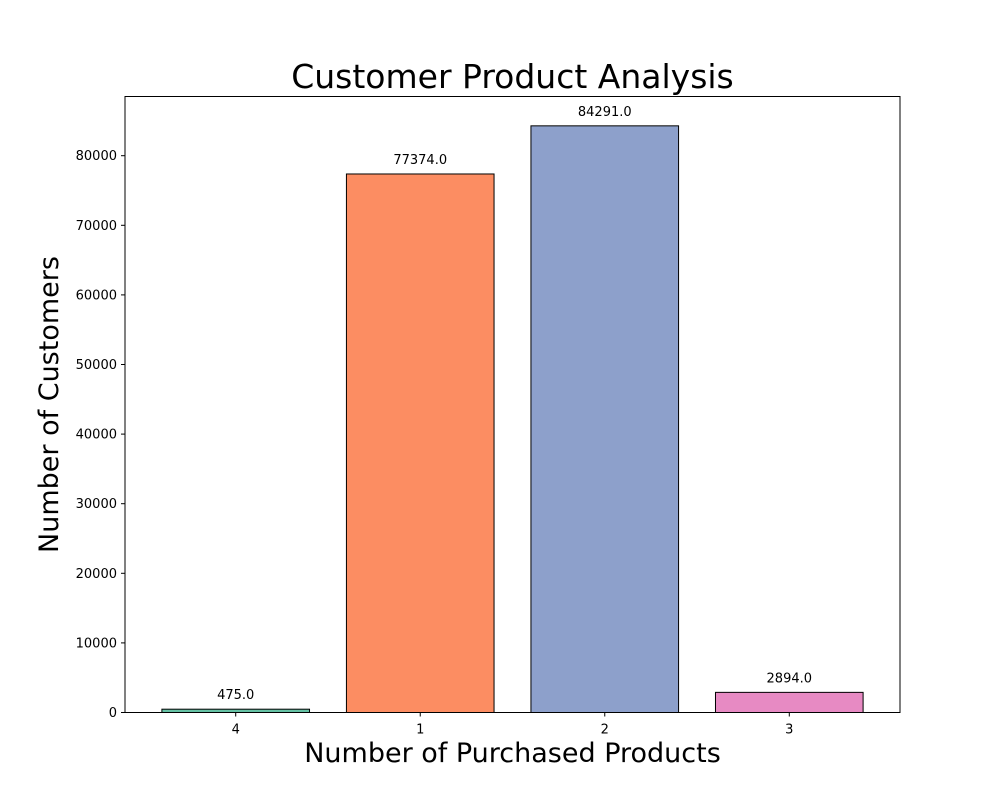 The image size is (1000, 800). What do you see at coordinates (789, 730) in the screenshot?
I see `x-tick-label: 3` at bounding box center [789, 730].